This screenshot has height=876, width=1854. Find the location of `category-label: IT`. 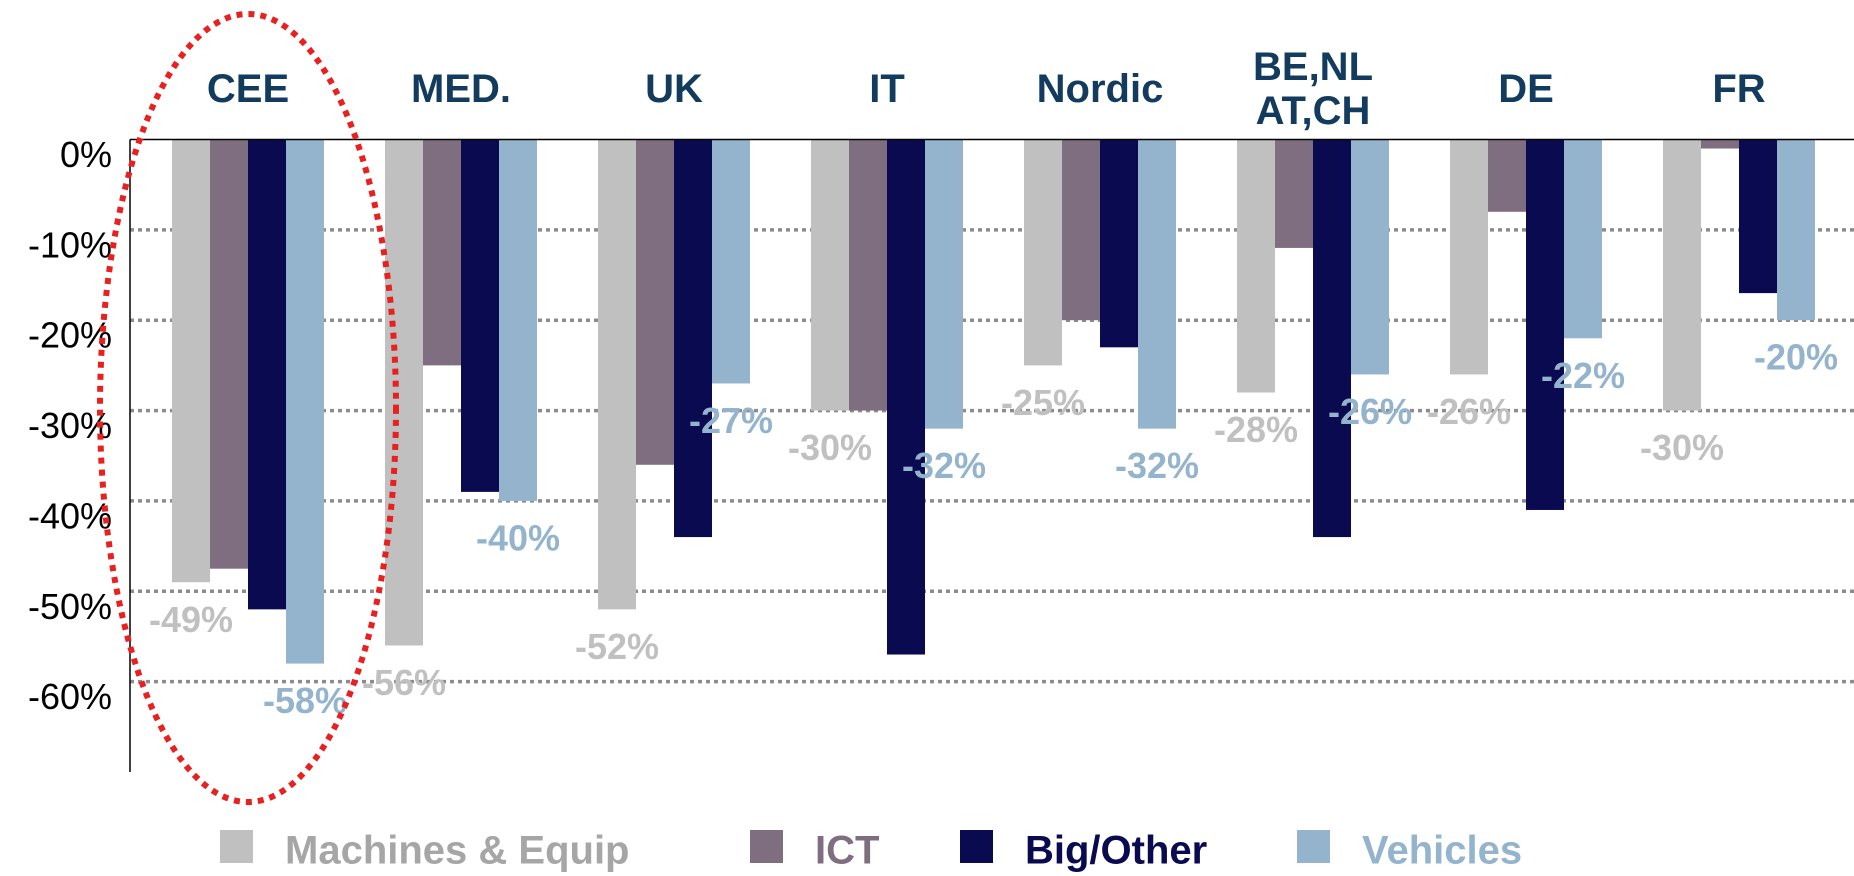

category-label: IT is located at coordinates (887, 89).